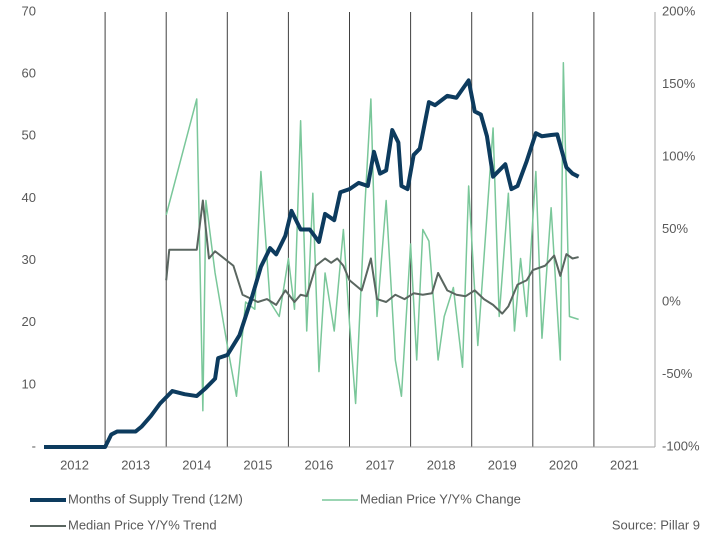  Describe the element at coordinates (671, 300) in the screenshot. I see `y2-tick-label: 0%` at that location.